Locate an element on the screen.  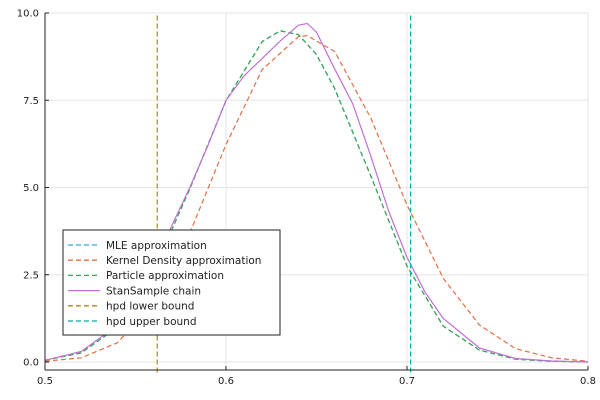
legend-label-particle-approximation: Particle approximation is located at coordinates (165, 276).